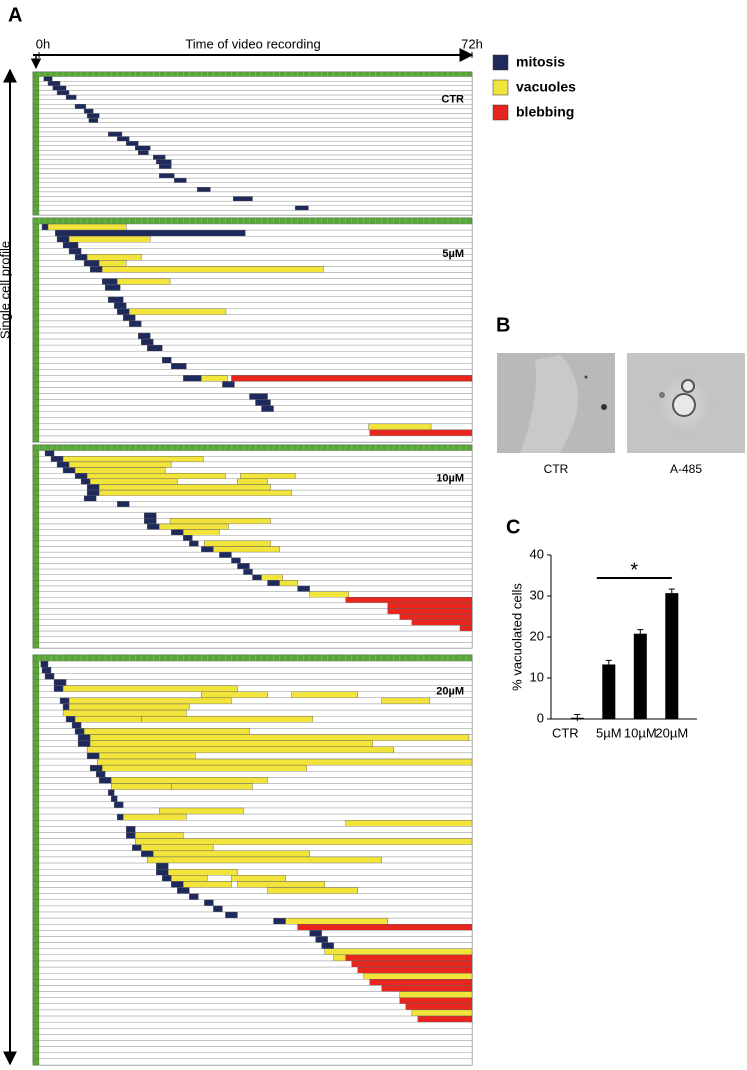 This screenshot has height=1070, width=747. Describe the element at coordinates (252, 43) in the screenshot. I see `x-axis-title: Time of video recording` at that location.